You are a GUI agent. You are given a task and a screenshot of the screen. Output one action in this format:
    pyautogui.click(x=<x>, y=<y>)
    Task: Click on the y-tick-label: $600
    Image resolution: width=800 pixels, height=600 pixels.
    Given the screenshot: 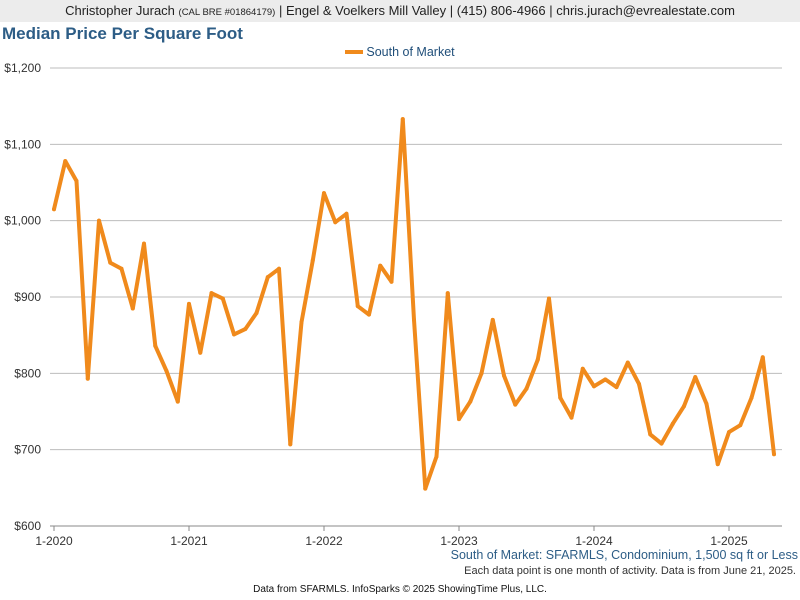 What is the action you would take?
    pyautogui.click(x=27, y=526)
    